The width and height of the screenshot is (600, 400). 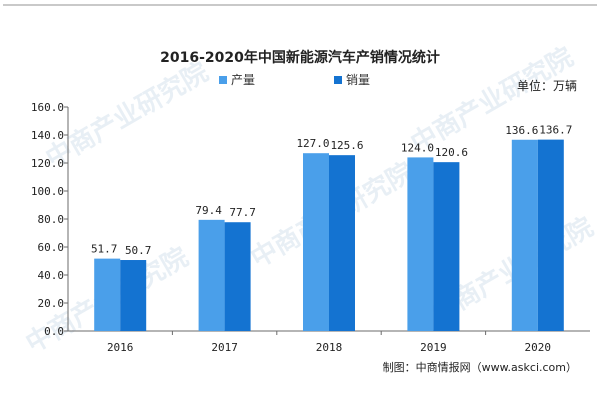 I want to click on x-tick-label: 2019, so click(x=433, y=347).